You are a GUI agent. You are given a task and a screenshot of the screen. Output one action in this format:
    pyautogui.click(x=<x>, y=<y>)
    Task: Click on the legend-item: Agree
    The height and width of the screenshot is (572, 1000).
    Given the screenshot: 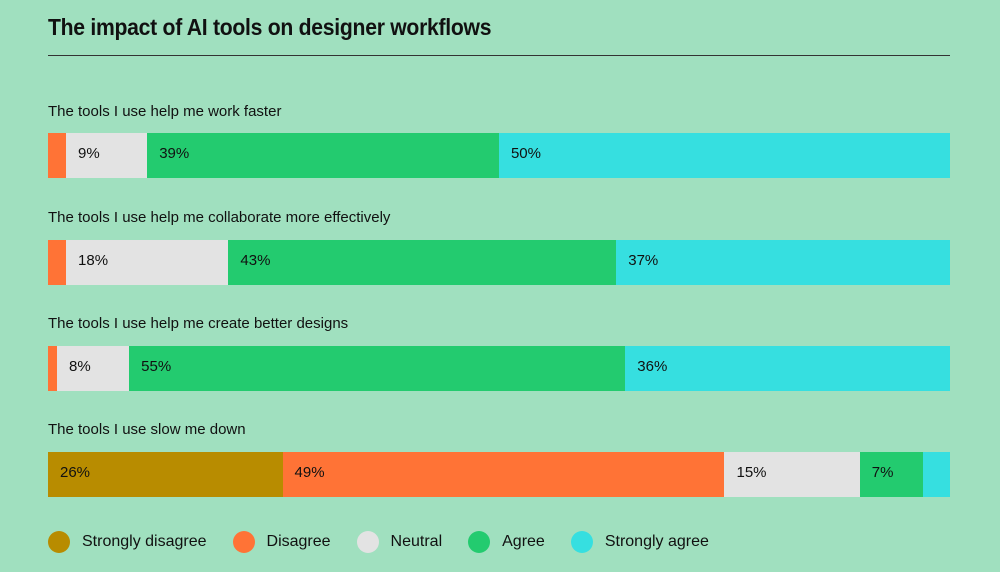 What is the action you would take?
    pyautogui.click(x=506, y=542)
    